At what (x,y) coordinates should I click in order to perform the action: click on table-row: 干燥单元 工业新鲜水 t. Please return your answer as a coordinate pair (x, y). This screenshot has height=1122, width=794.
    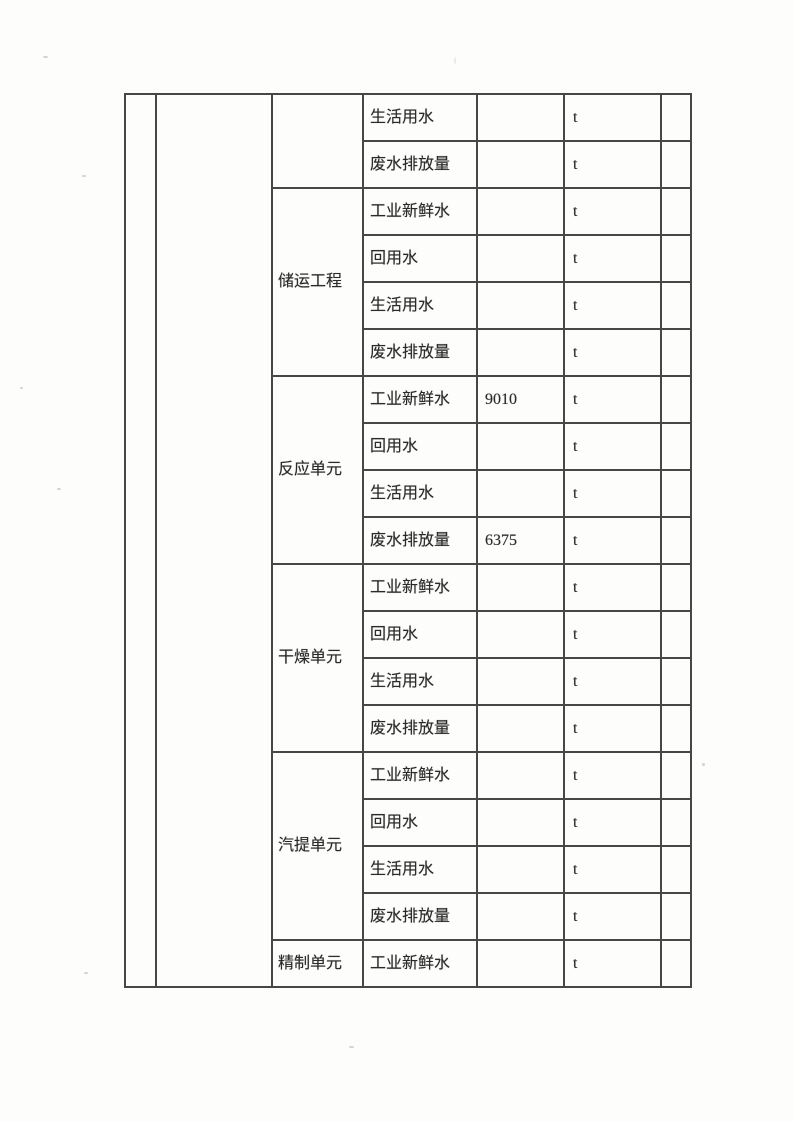
    Looking at the image, I should click on (408, 658).